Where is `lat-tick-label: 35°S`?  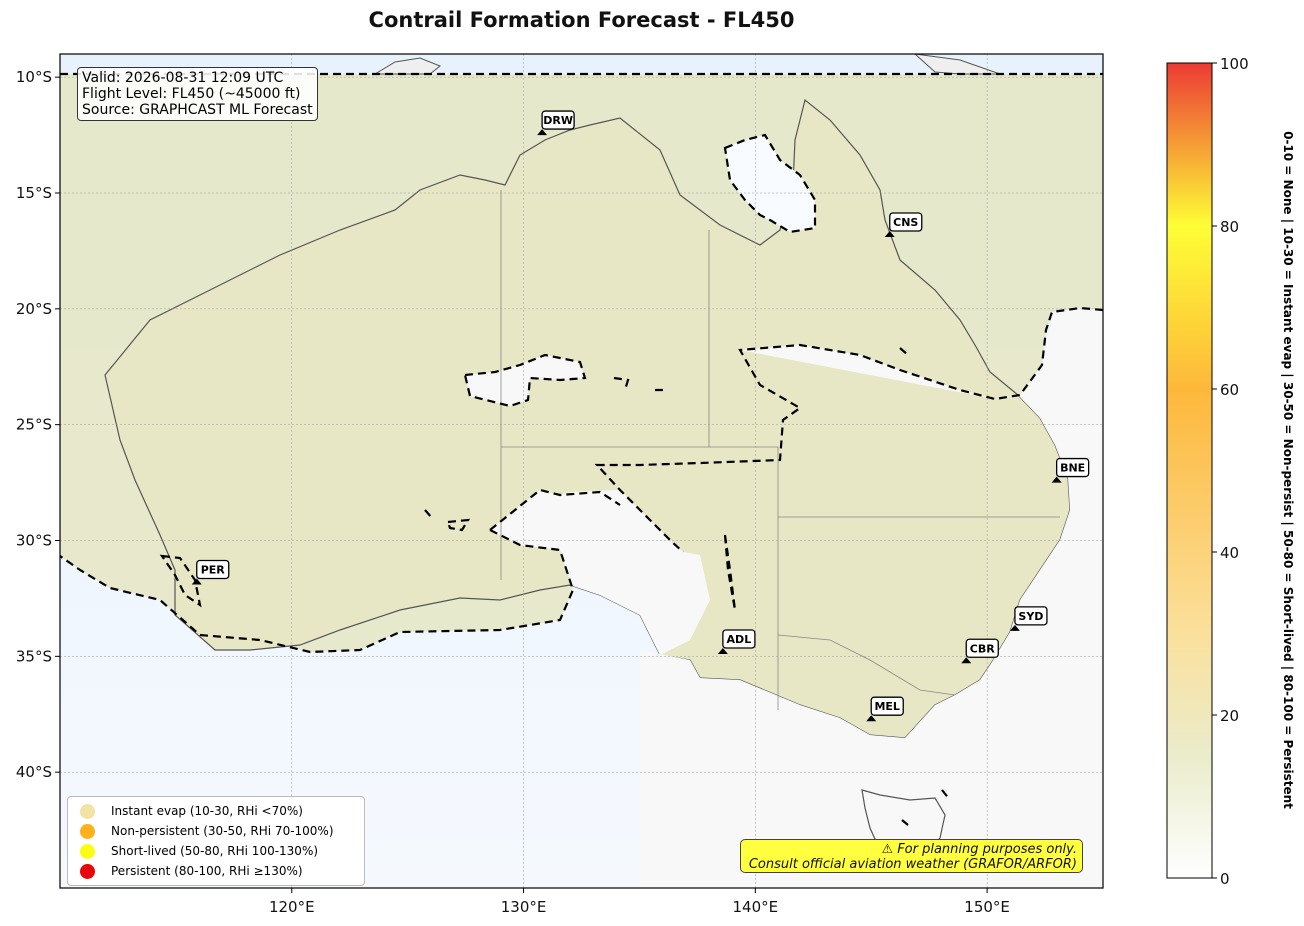
lat-tick-label: 35°S is located at coordinates (34, 656).